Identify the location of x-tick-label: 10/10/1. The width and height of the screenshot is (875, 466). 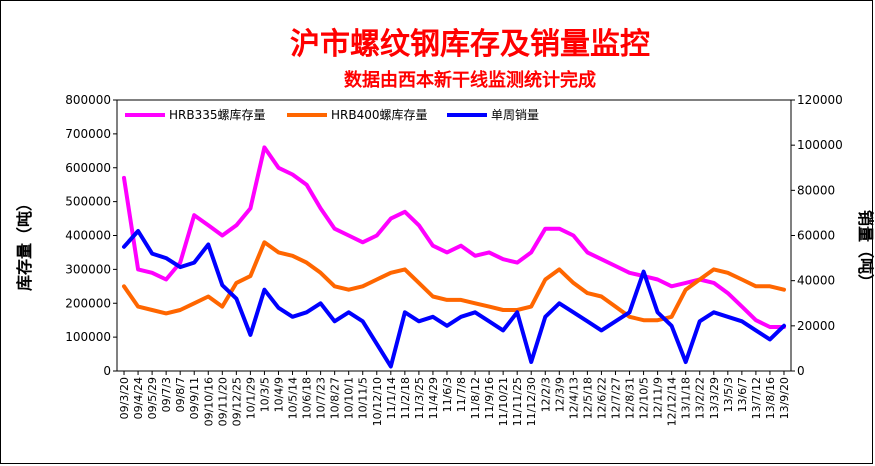
(349, 398).